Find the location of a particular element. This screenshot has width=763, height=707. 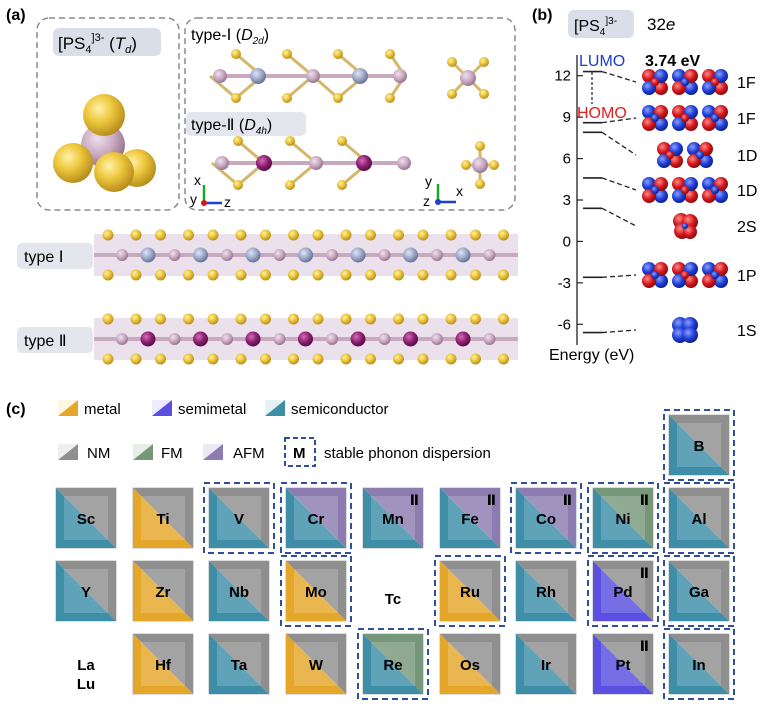

element-symbol: Al is located at coordinates (699, 519).